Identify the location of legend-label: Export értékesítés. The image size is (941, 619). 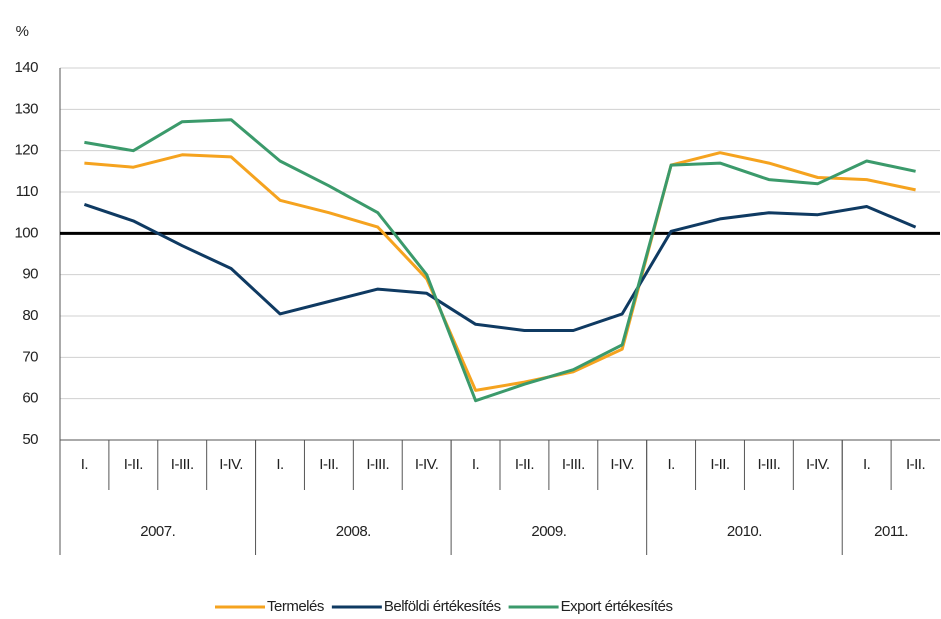
(617, 606).